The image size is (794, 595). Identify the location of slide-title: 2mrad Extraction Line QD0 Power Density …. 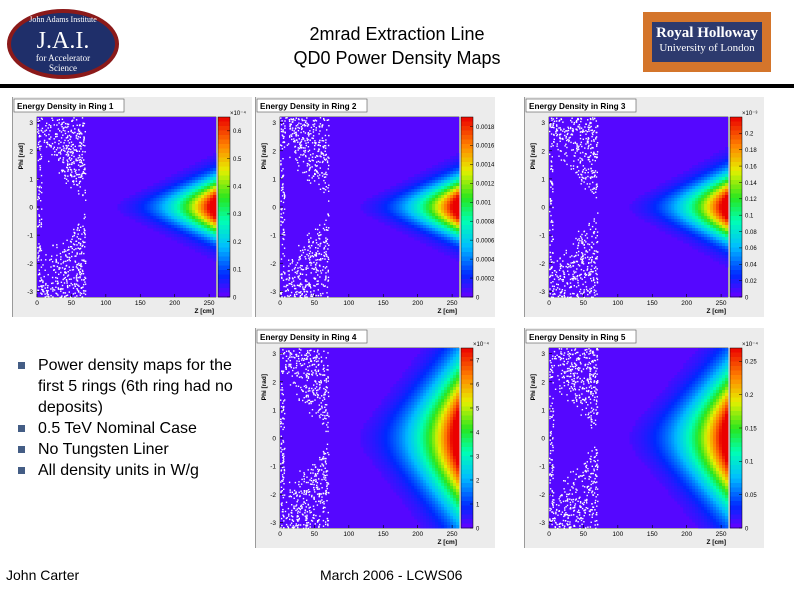
(397, 46).